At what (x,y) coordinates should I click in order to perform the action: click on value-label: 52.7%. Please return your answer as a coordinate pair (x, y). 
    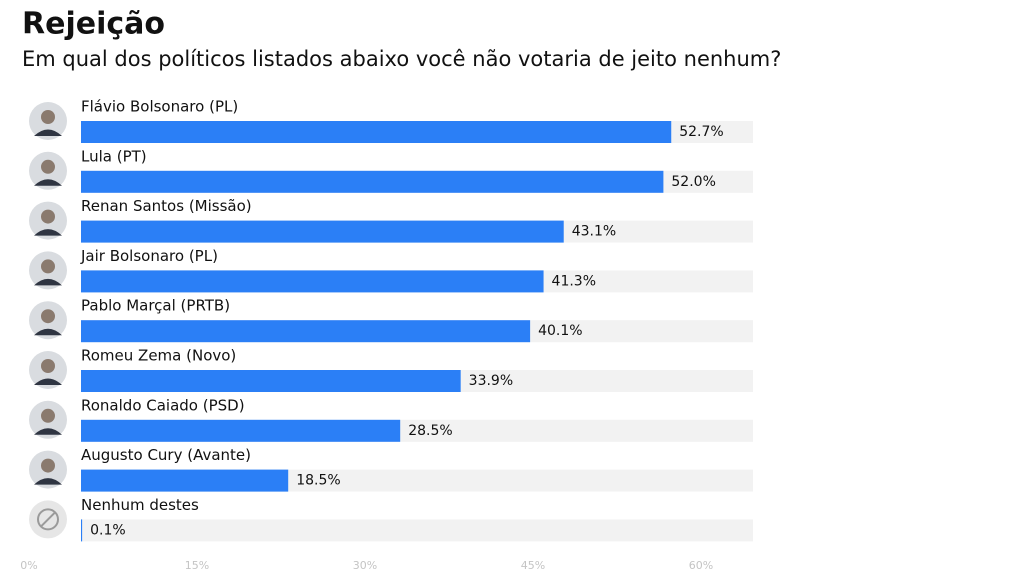
    Looking at the image, I should click on (701, 132).